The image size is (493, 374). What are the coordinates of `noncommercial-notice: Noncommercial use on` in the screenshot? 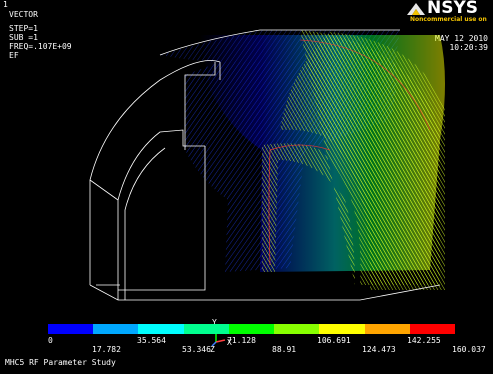 It's located at (448, 19).